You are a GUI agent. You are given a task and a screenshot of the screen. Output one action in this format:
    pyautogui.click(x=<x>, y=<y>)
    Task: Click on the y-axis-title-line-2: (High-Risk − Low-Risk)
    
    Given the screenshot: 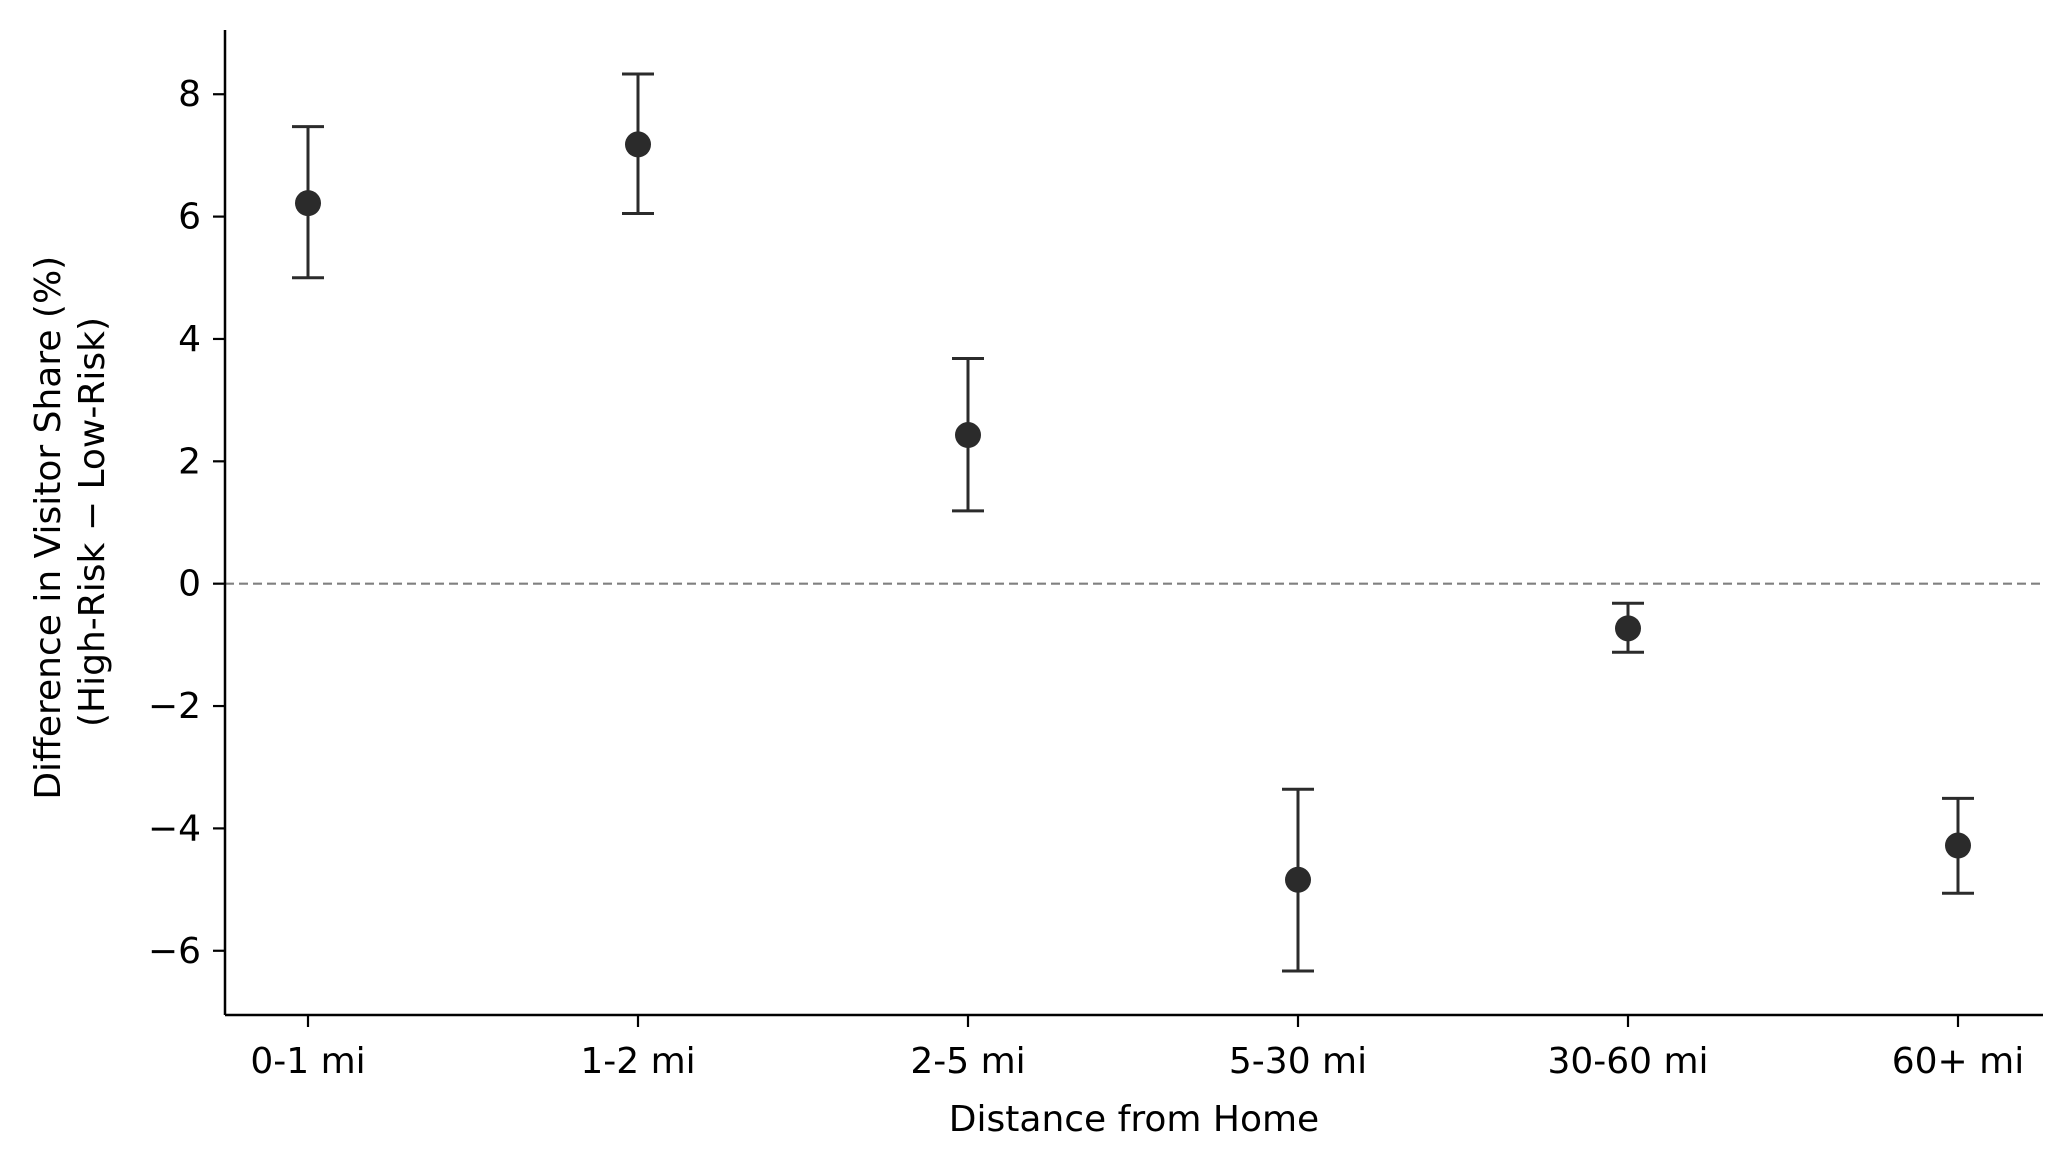 What is the action you would take?
    pyautogui.click(x=92, y=522)
    